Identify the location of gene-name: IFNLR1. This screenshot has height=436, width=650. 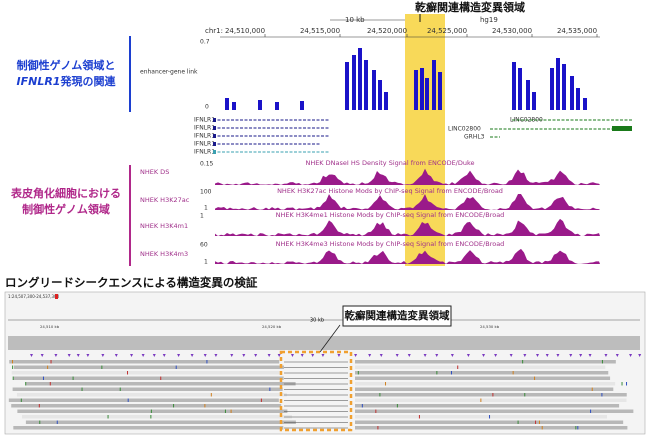
(39, 81).